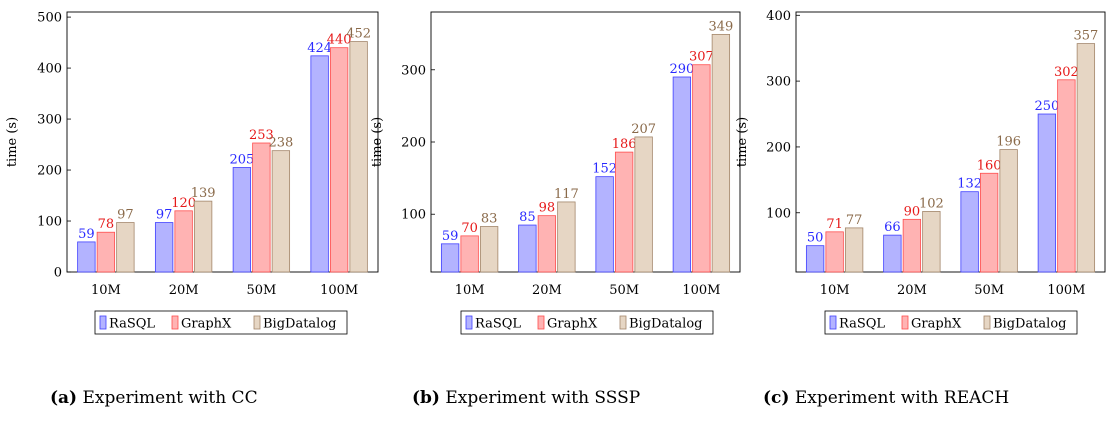 The height and width of the screenshot is (425, 1118). What do you see at coordinates (902, 398) in the screenshot?
I see `caption-c-text: Experiment with REACH` at bounding box center [902, 398].